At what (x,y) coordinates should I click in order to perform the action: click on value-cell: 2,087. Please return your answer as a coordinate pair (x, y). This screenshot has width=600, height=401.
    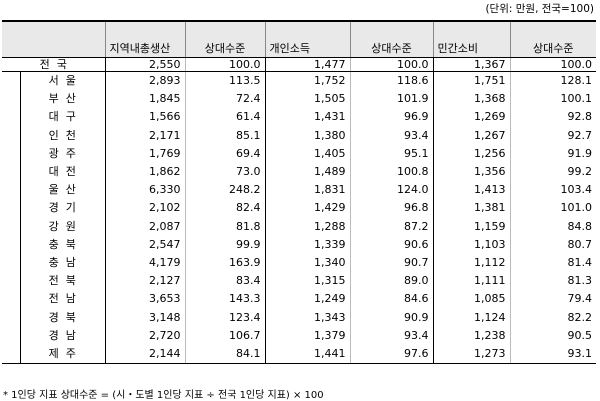
    Looking at the image, I should click on (144, 226).